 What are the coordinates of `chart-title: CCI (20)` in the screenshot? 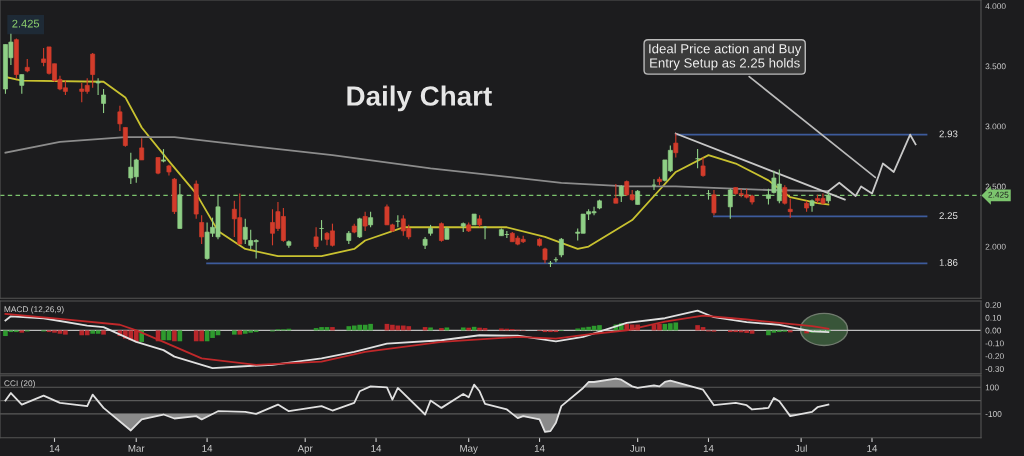 It's located at (19, 384).